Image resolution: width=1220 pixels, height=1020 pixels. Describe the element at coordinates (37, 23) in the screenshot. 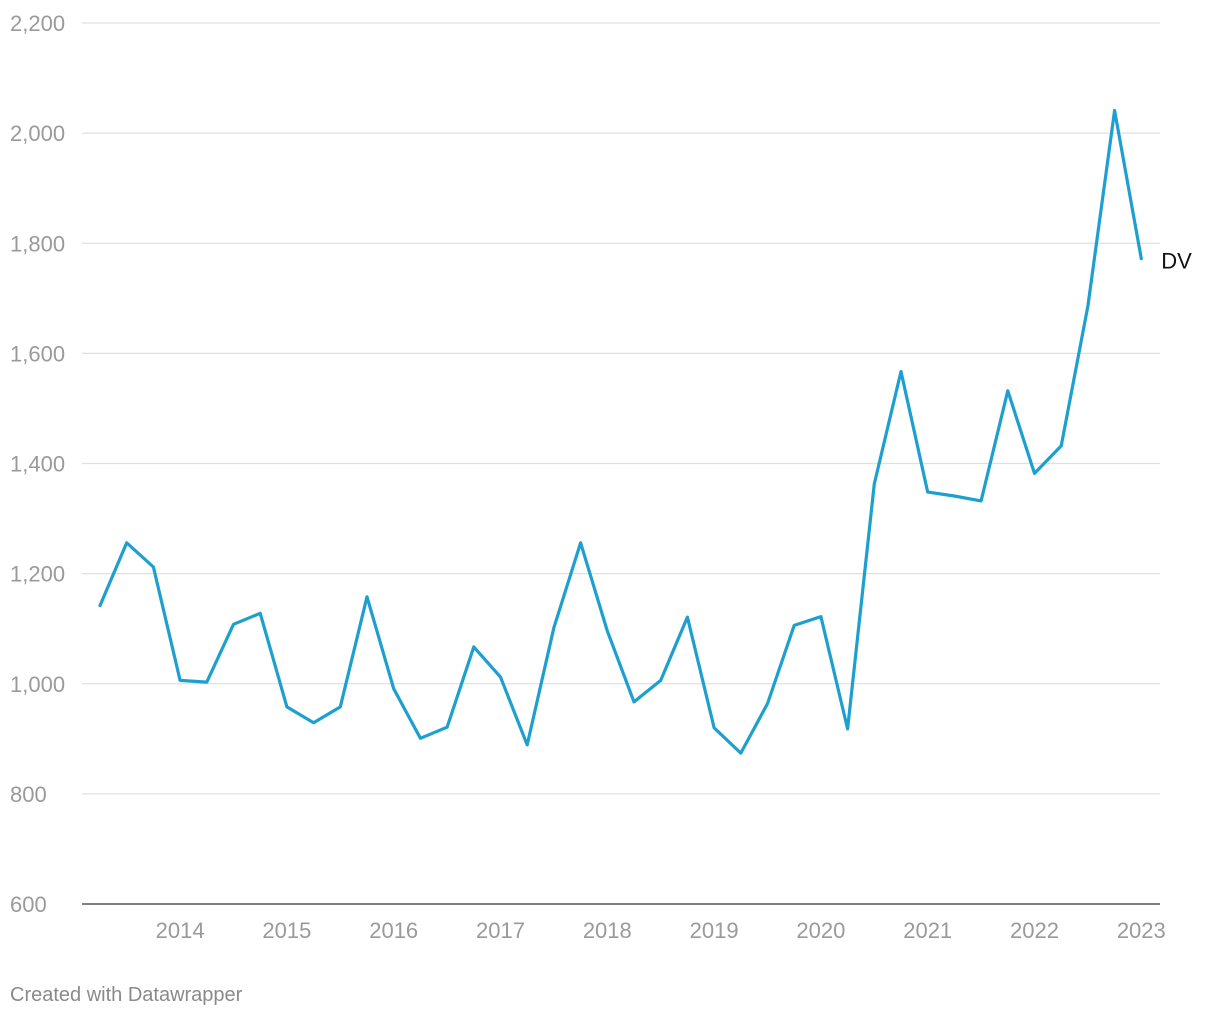

I see `y-tick-label: 2,200` at that location.